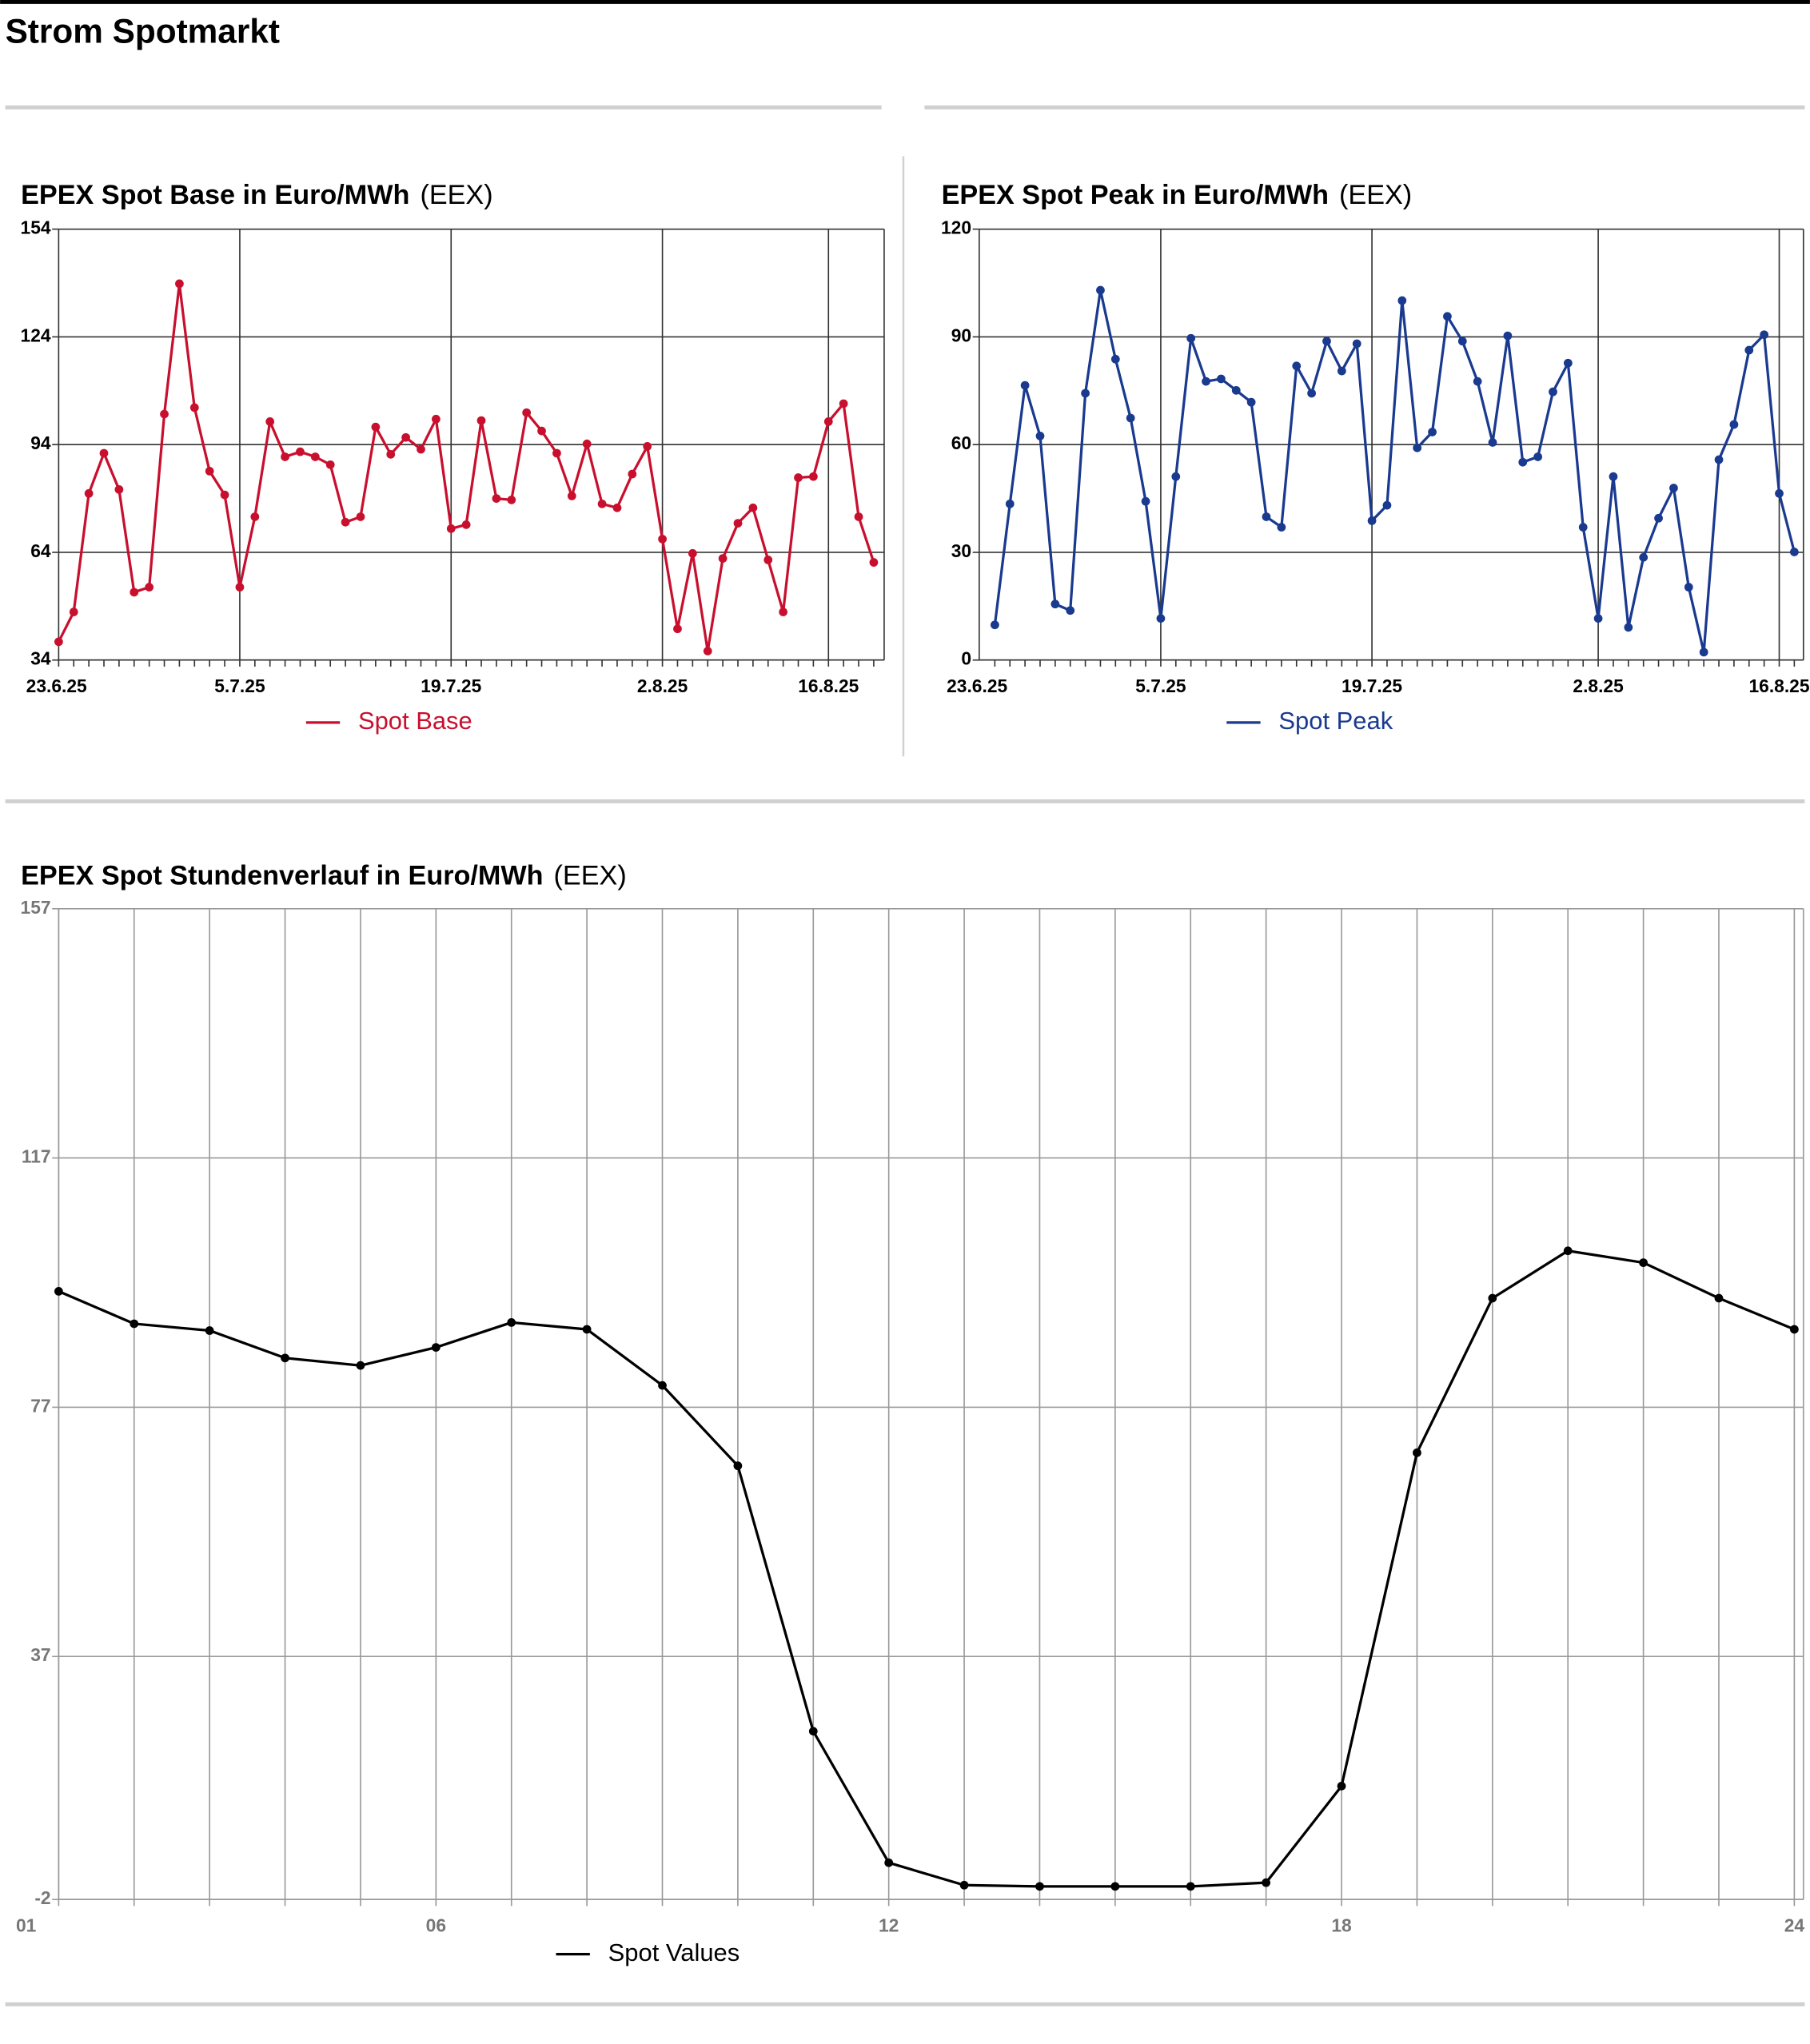  Describe the element at coordinates (415, 721) in the screenshot. I see `legend-label: Spot Base` at that location.